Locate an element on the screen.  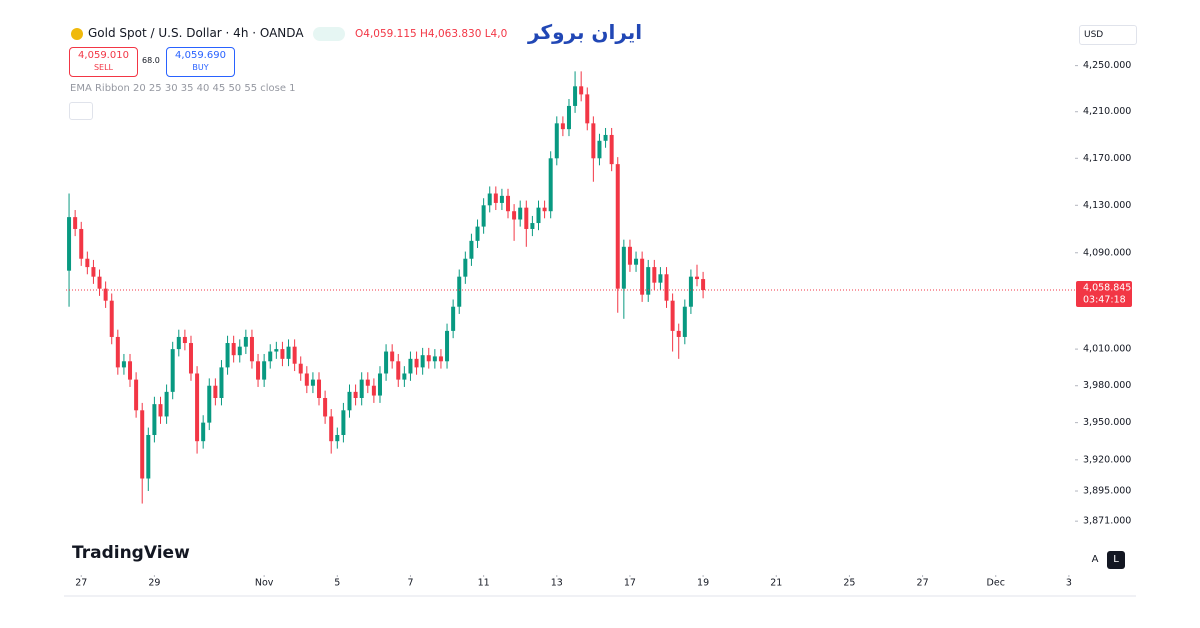
buy-price: 4,059.690 is located at coordinates (200, 55).